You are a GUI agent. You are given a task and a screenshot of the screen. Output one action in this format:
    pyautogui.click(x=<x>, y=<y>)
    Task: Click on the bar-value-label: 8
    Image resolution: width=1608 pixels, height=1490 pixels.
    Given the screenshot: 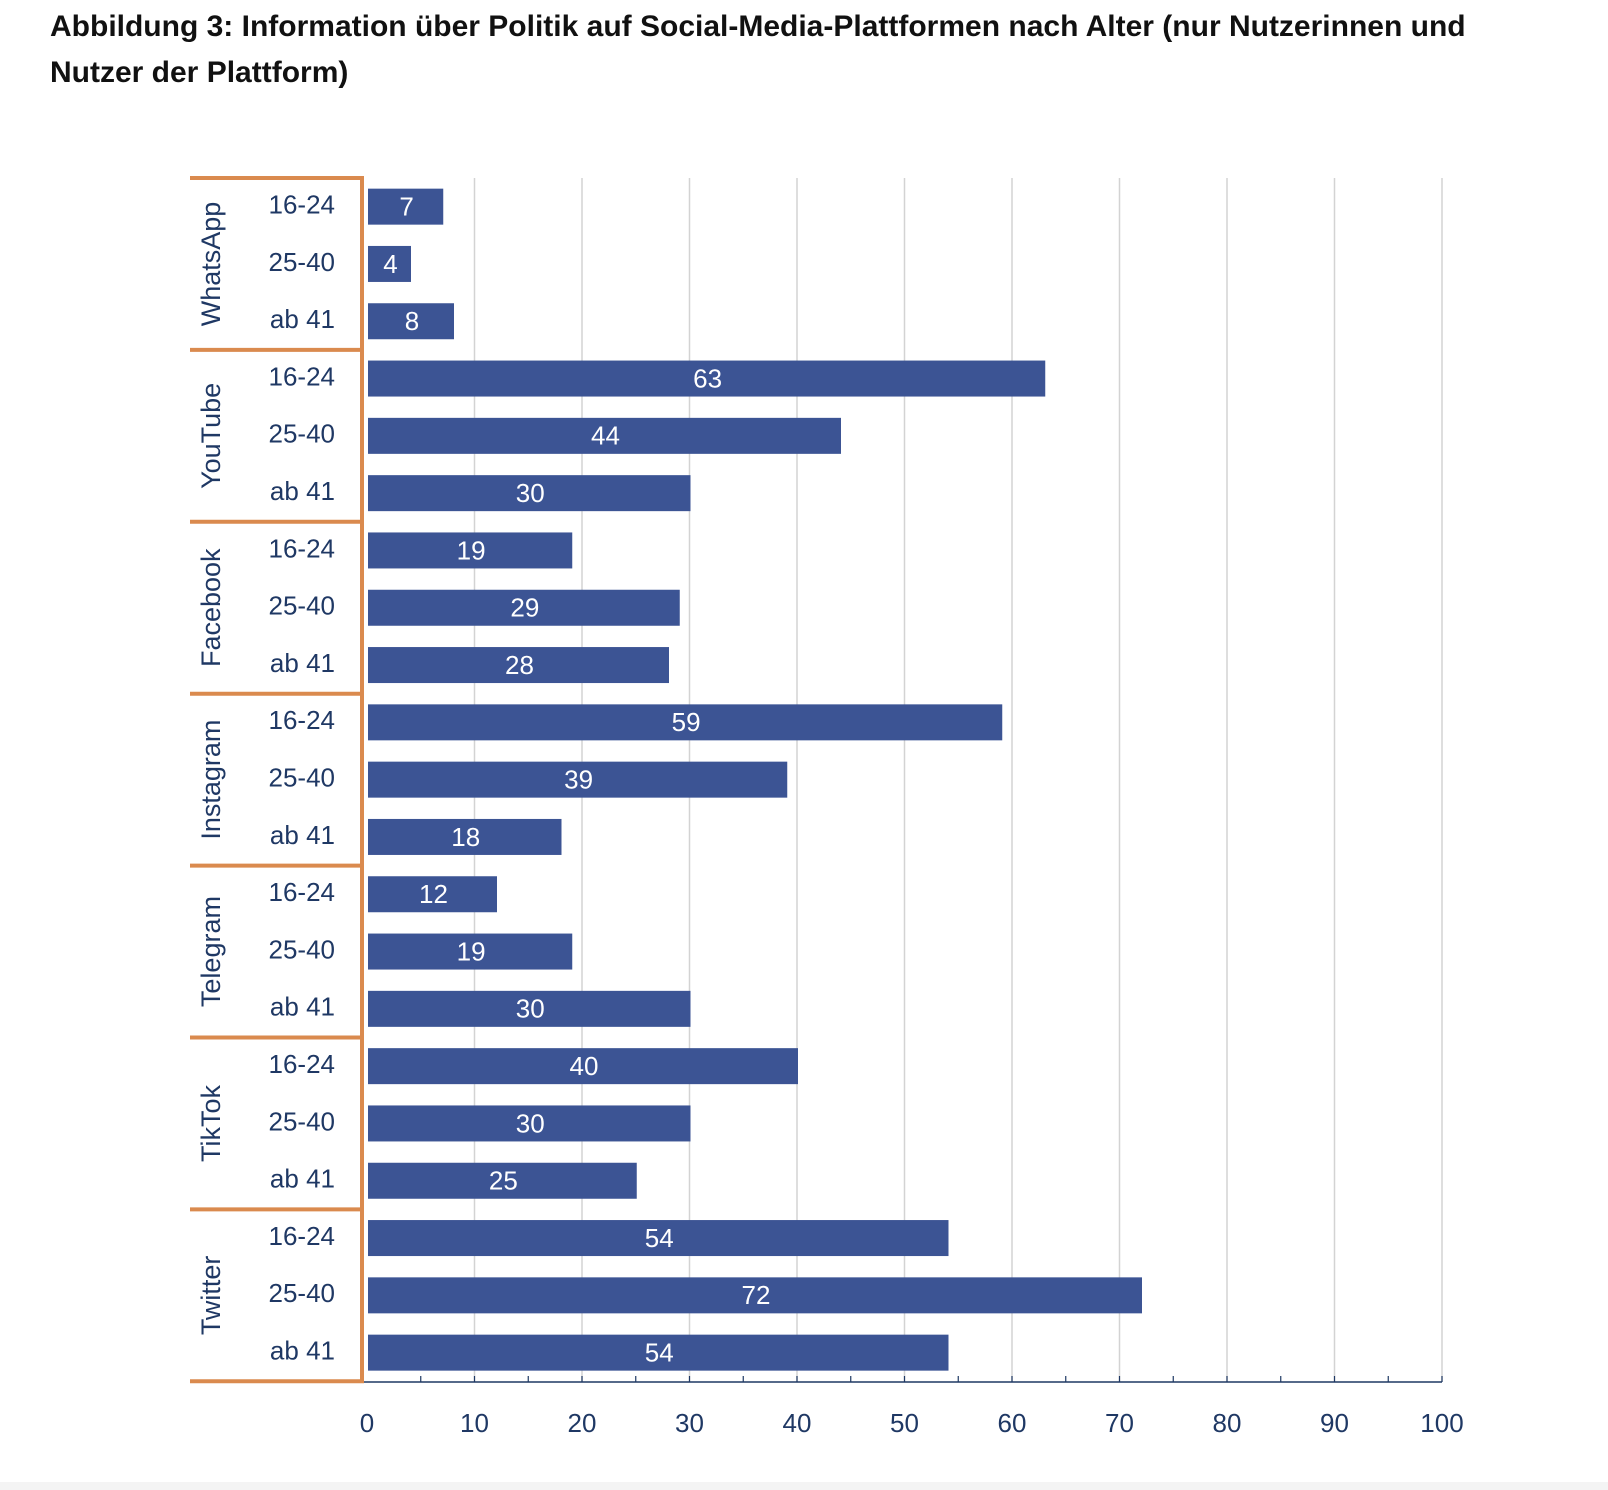 What is the action you would take?
    pyautogui.click(x=412, y=321)
    